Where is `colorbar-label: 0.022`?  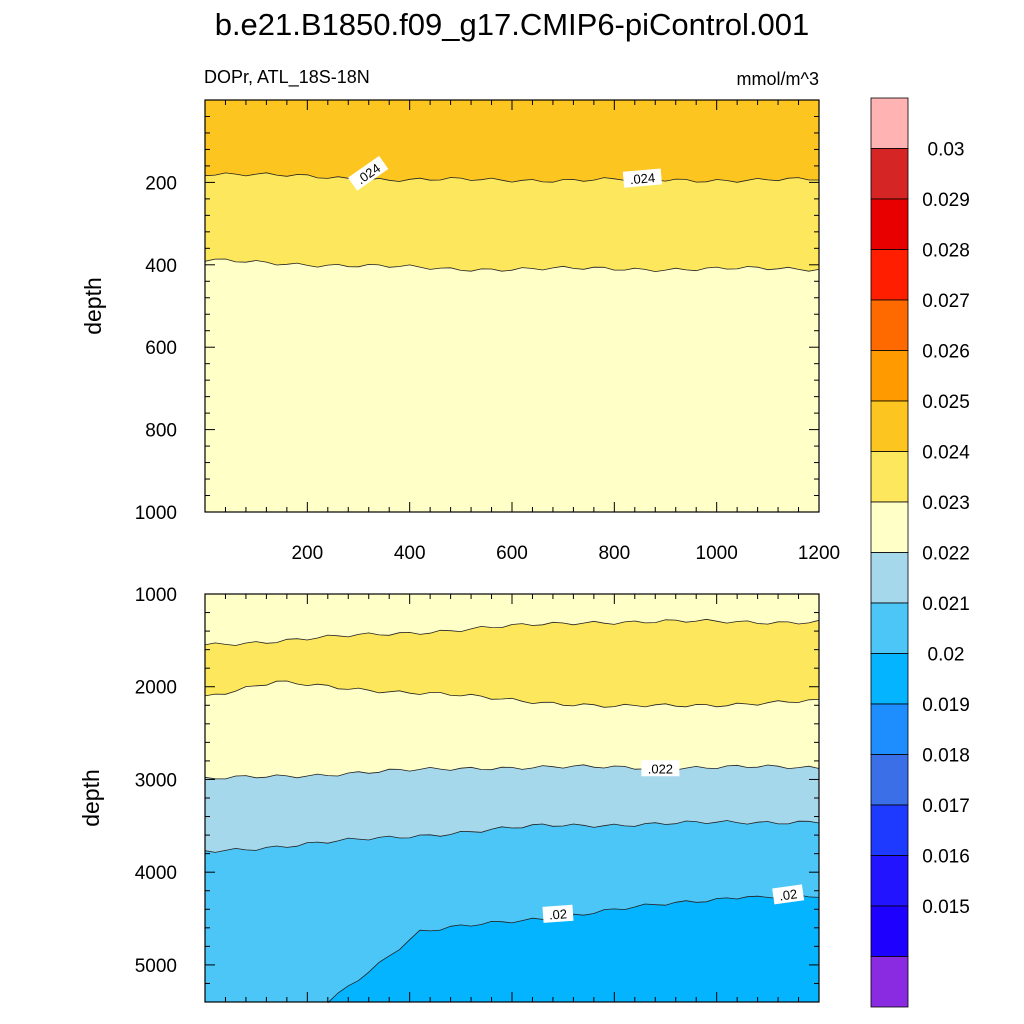
colorbar-label: 0.022 is located at coordinates (946, 554).